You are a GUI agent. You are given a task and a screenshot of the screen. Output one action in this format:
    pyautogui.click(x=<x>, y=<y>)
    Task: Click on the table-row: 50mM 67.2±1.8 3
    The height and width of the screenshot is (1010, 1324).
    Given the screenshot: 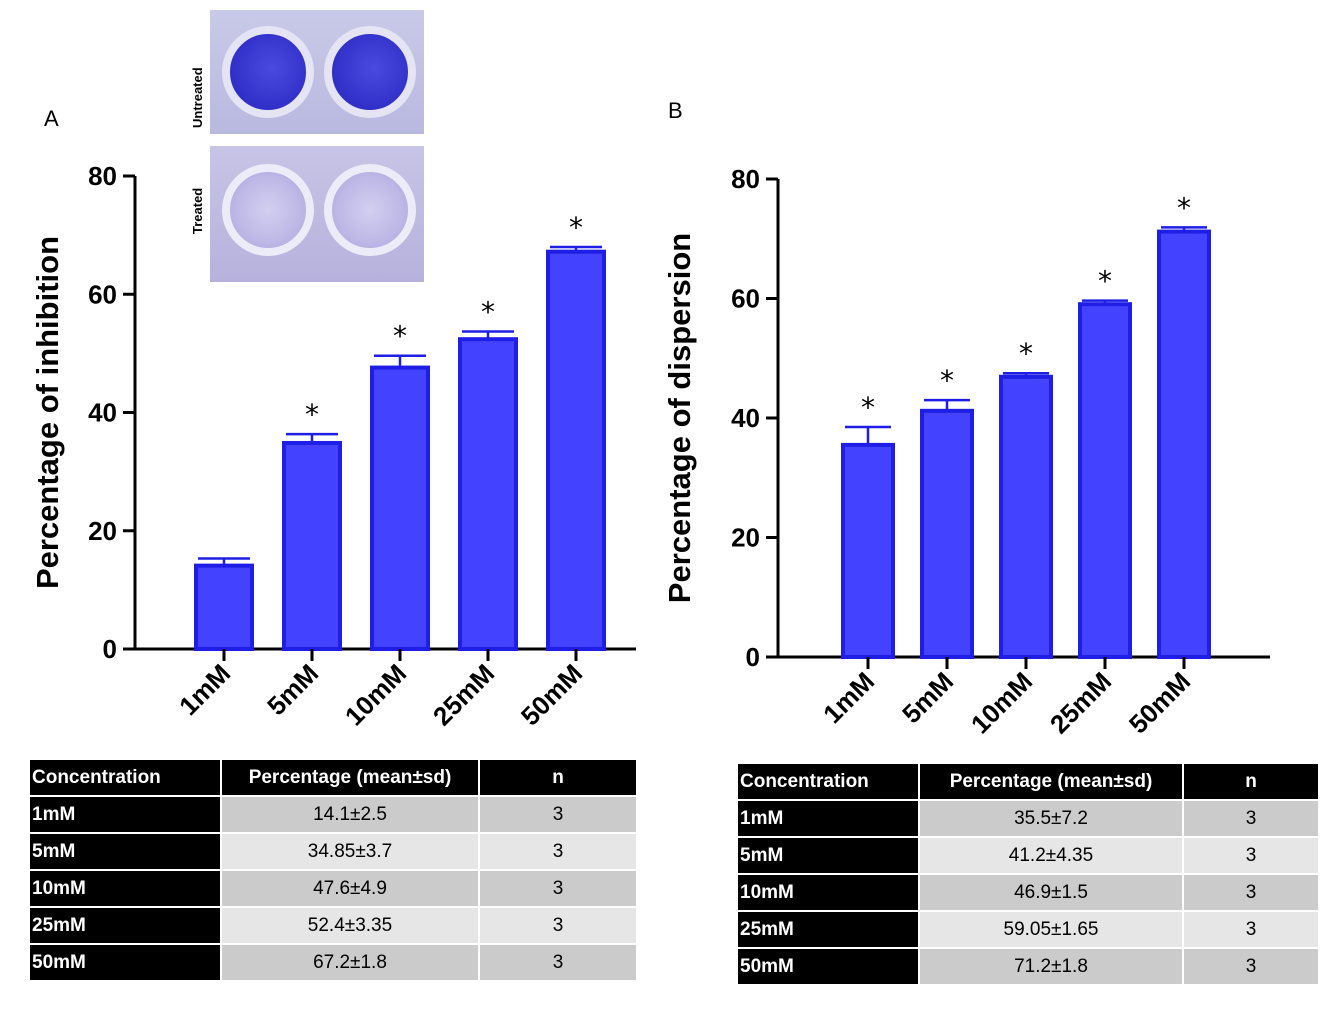 What is the action you would take?
    pyautogui.click(x=333, y=962)
    